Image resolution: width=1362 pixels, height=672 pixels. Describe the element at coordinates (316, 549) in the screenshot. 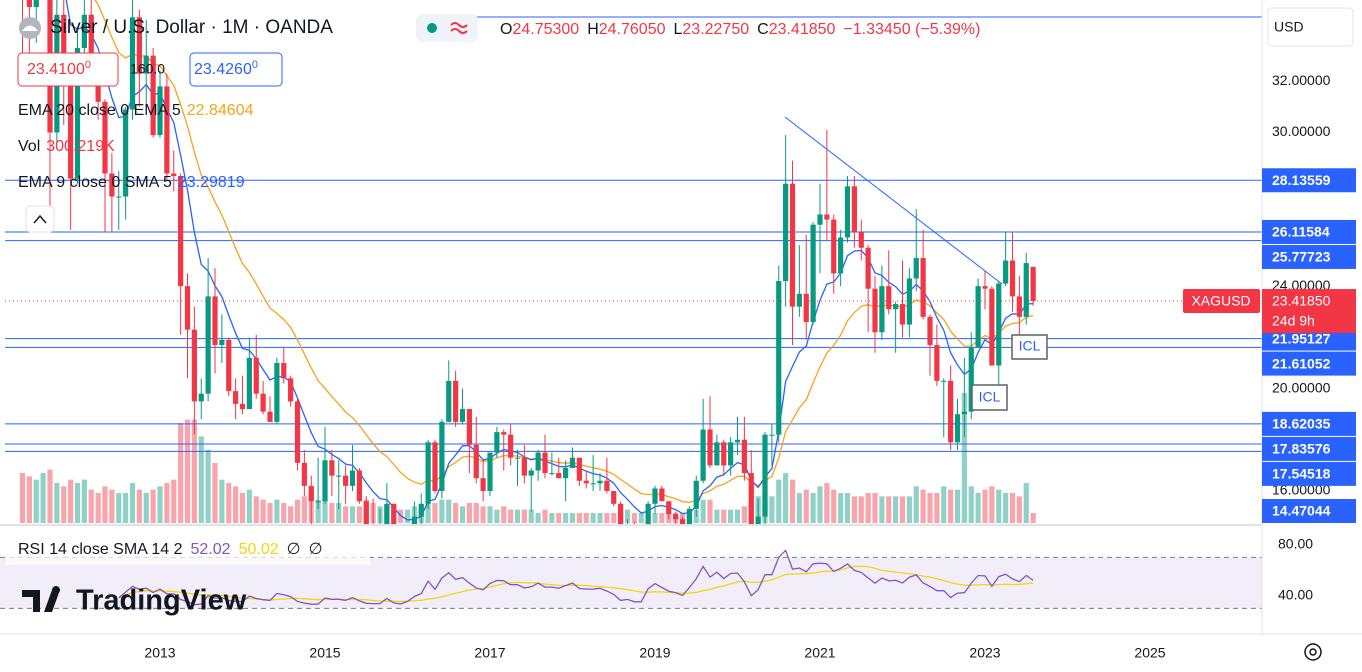

I see `rsi-extra: ∅` at that location.